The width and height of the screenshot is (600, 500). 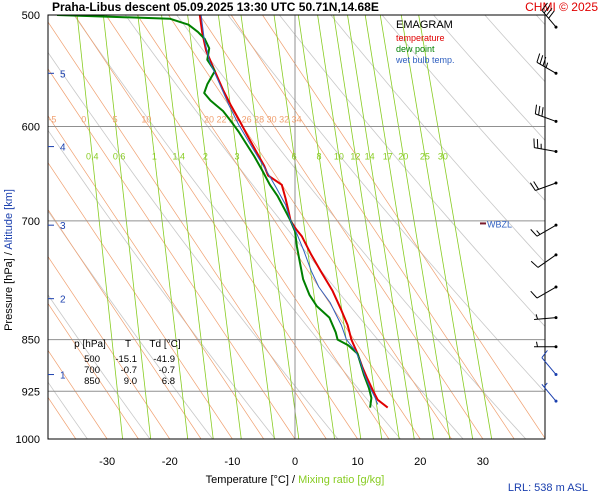 I want to click on mixing-ratio-label: 3, so click(x=236, y=156).